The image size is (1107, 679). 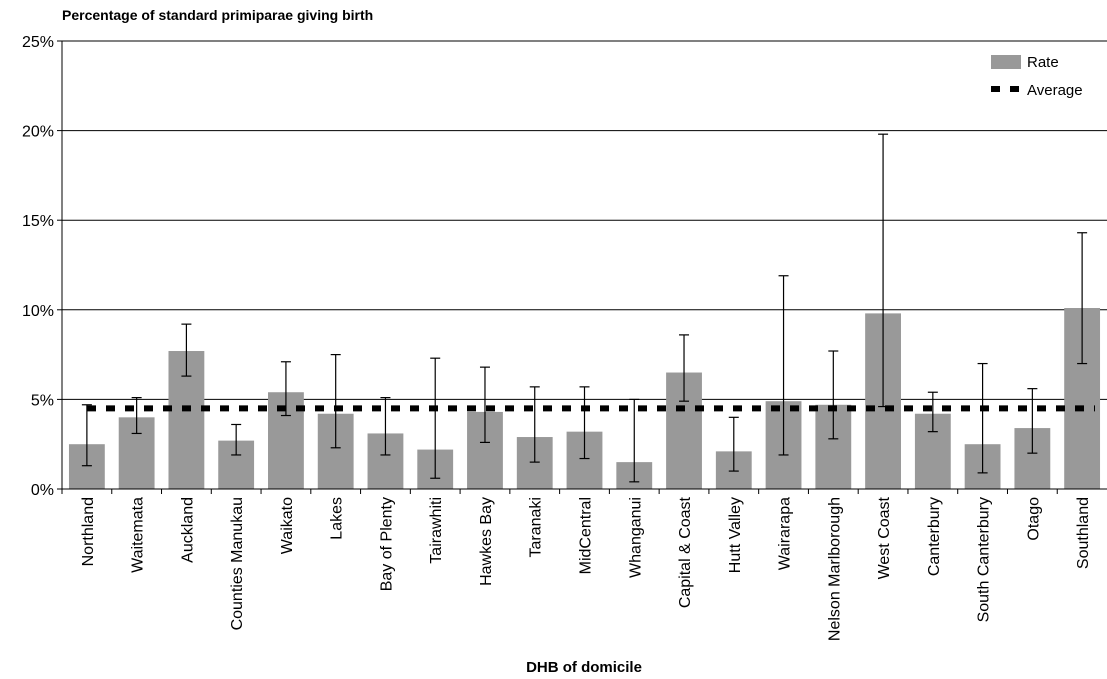 I want to click on x-tick-label: Lakes, so click(x=337, y=518).